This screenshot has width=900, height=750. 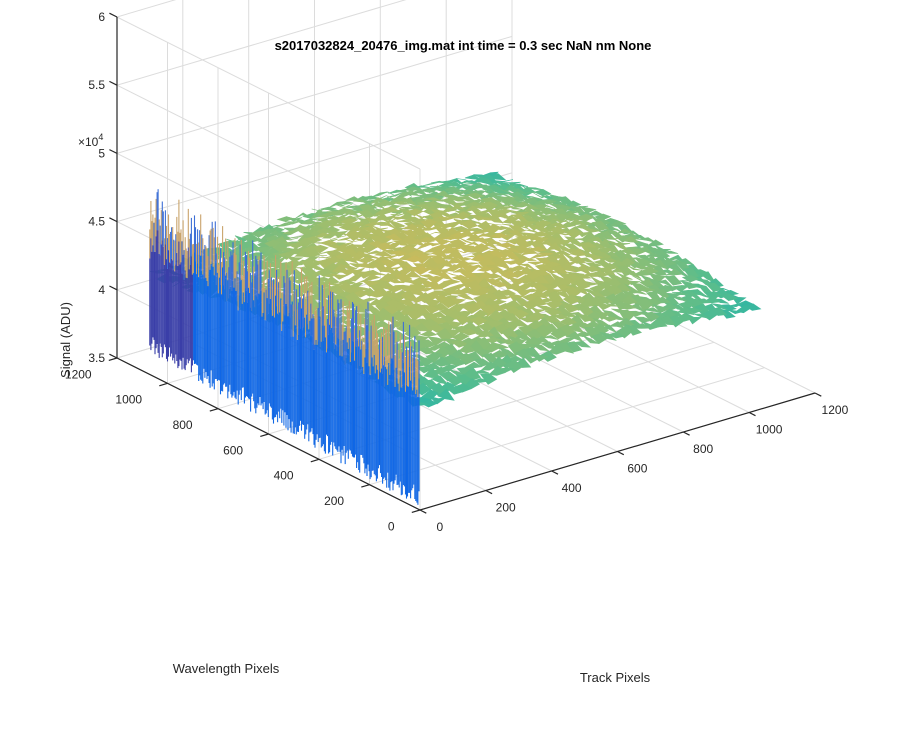 I want to click on floor-grid-y, so click(x=567, y=426).